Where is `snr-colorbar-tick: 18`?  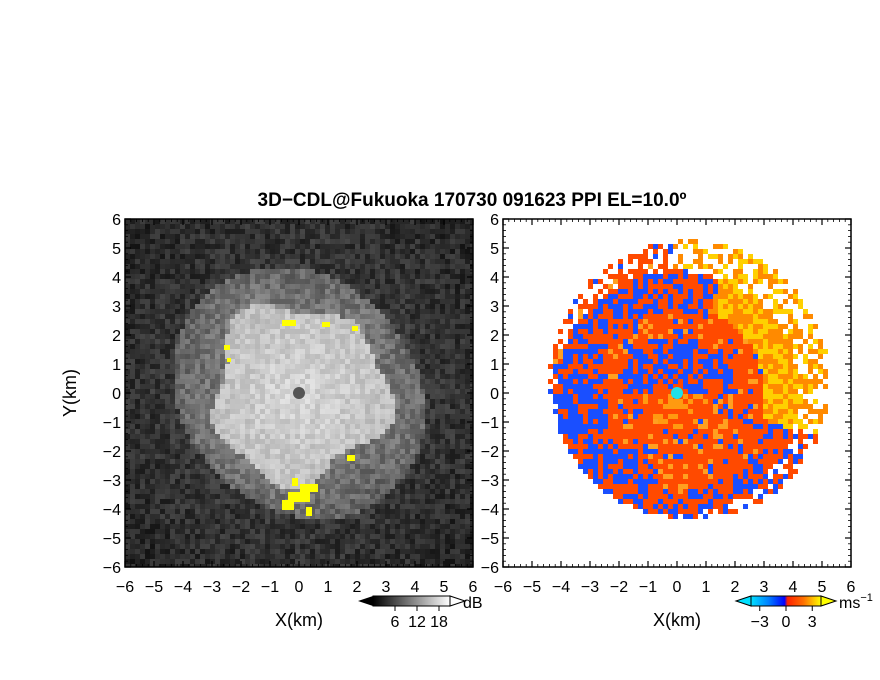 snr-colorbar-tick: 18 is located at coordinates (439, 622).